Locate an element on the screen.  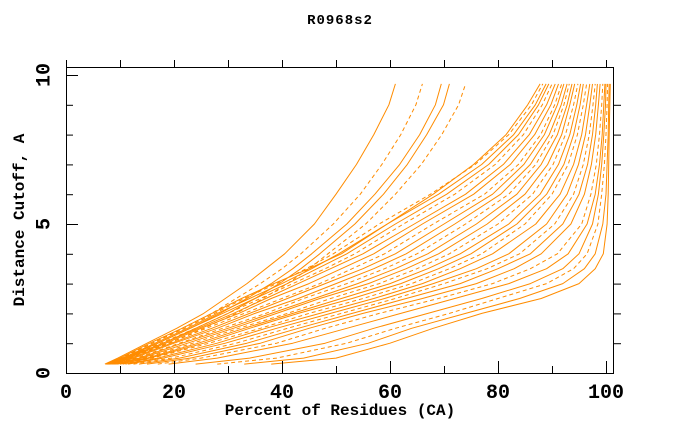
x-tick-label: 100 is located at coordinates (606, 393).